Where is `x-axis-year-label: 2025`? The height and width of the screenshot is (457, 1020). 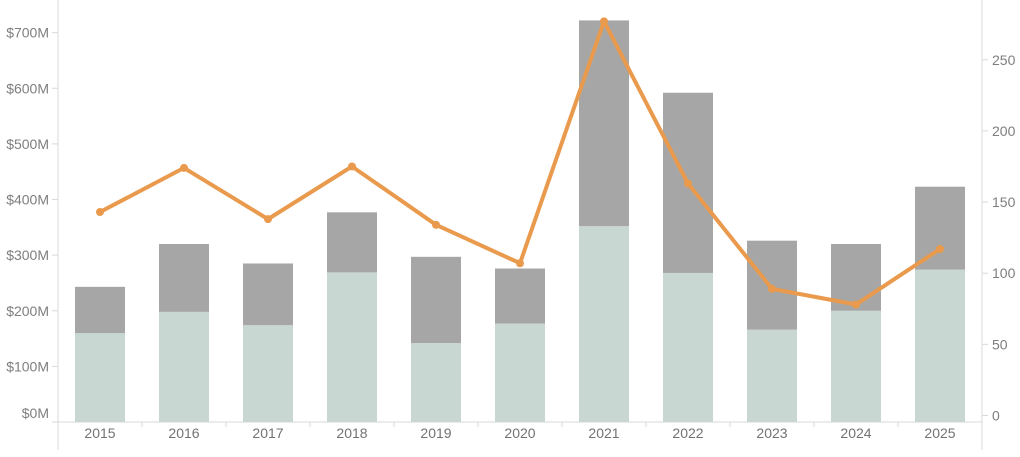
x-axis-year-label: 2025 is located at coordinates (939, 433).